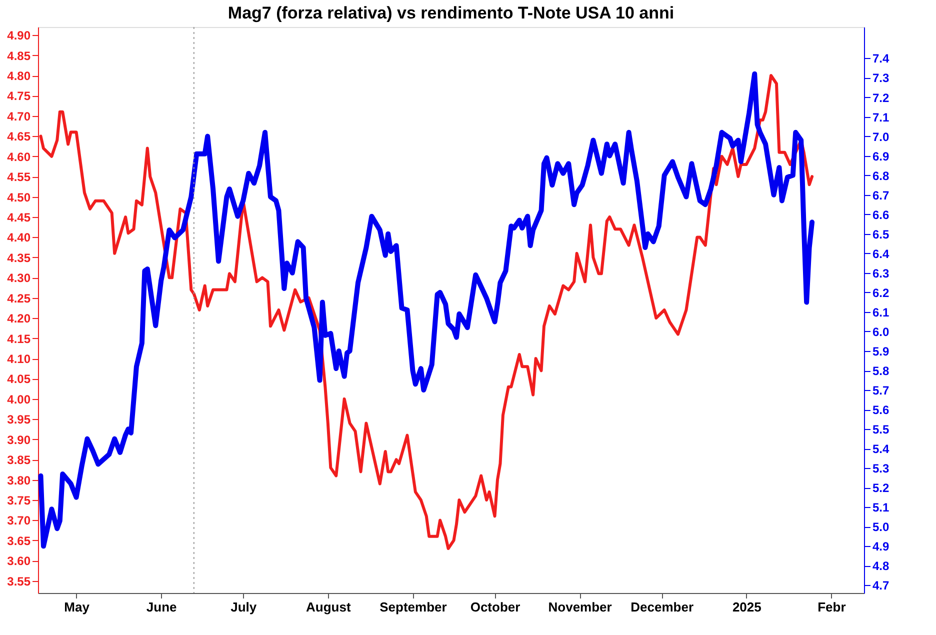 The image size is (936, 635). Describe the element at coordinates (19, 419) in the screenshot. I see `y-tick-label: 3.95` at that location.